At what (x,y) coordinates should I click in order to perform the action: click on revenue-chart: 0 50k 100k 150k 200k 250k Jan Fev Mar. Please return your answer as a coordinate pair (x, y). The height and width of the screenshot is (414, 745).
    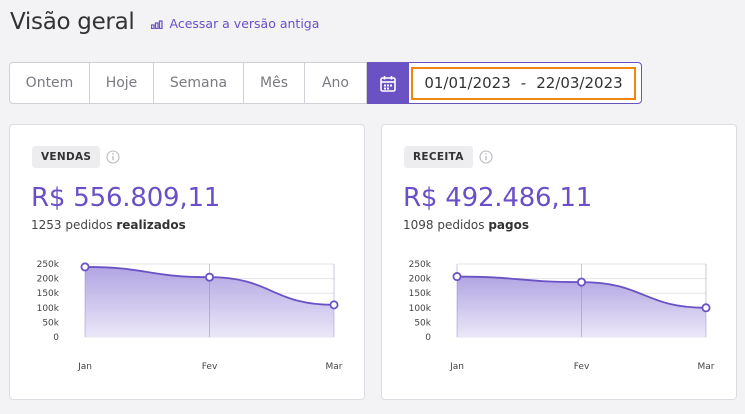
    Looking at the image, I should click on (562, 316).